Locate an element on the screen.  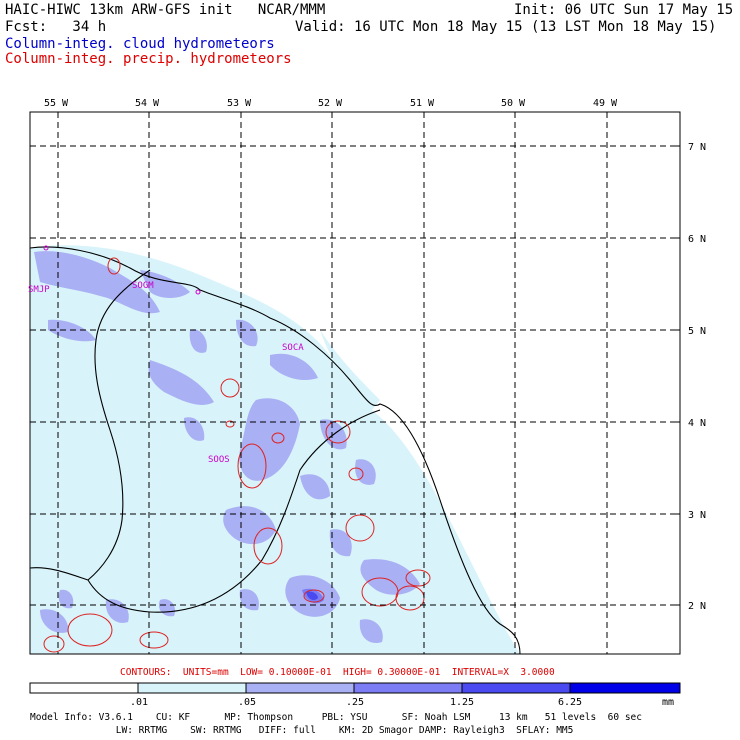
header-cloud-field: Column-integ. cloud hydrometeors is located at coordinates (140, 44).